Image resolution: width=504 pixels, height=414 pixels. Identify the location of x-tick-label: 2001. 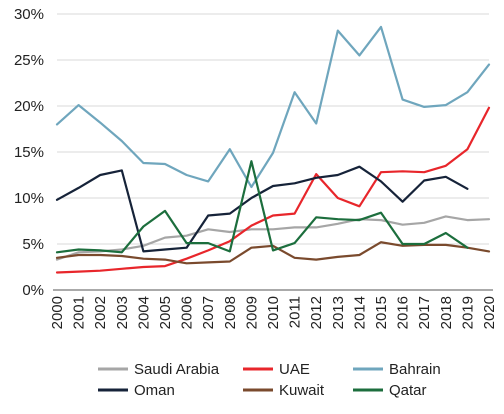
(79, 312).